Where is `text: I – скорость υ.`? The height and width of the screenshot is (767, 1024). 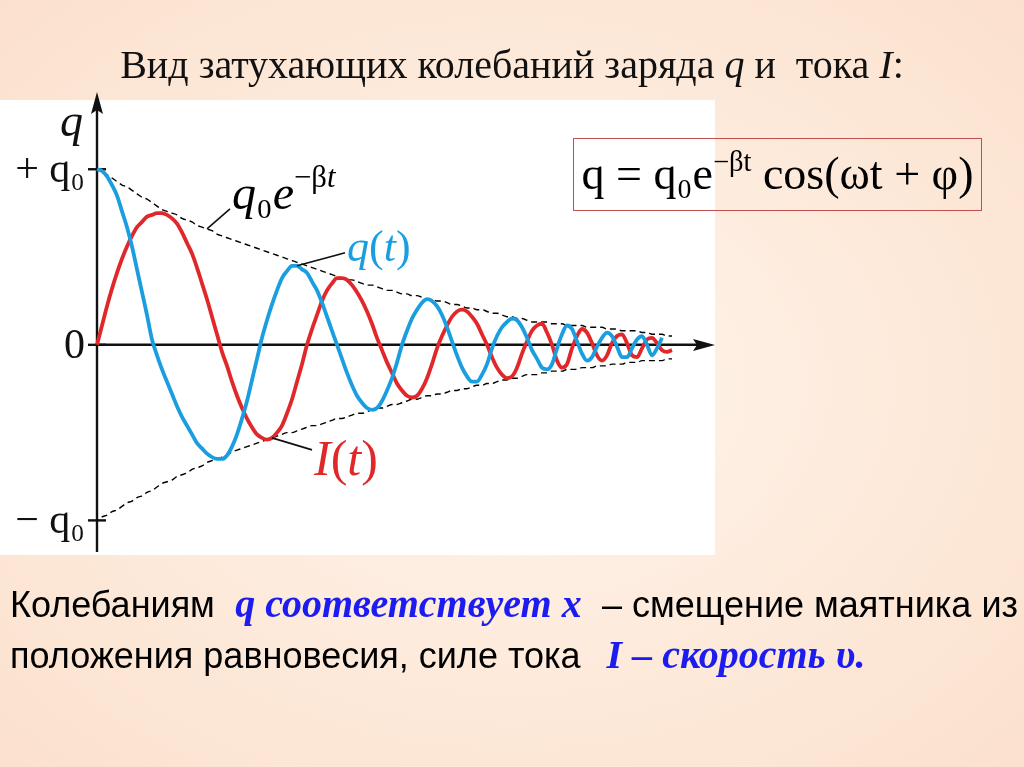 text: I – скорость υ. is located at coordinates (736, 654).